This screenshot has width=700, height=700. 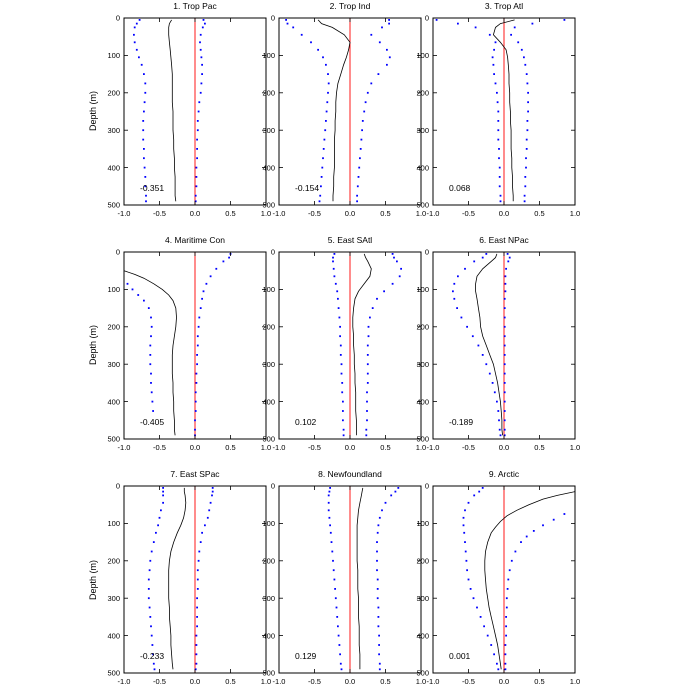 What do you see at coordinates (113, 401) in the screenshot?
I see `panel-4-y-tick-label: 400` at bounding box center [113, 401].